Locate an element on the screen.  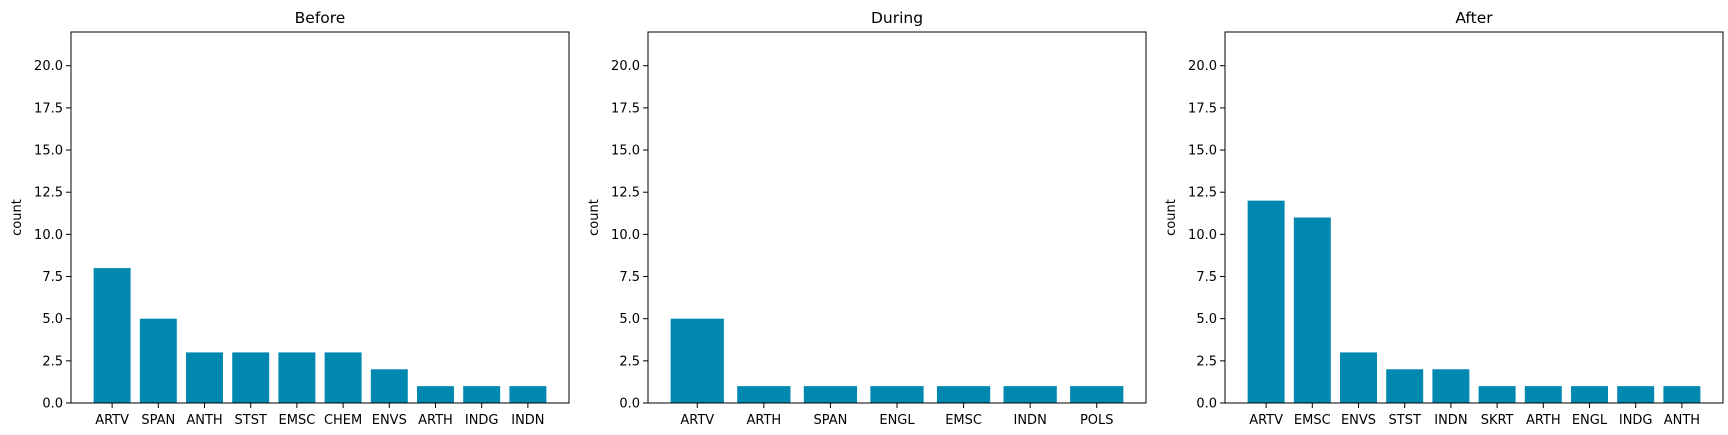
chart-title: After is located at coordinates (1474, 18).